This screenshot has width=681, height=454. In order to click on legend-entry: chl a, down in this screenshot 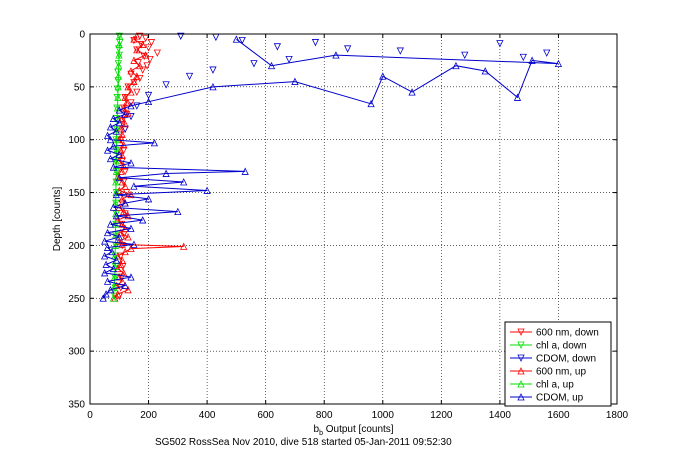, I will do `click(548, 346)`.